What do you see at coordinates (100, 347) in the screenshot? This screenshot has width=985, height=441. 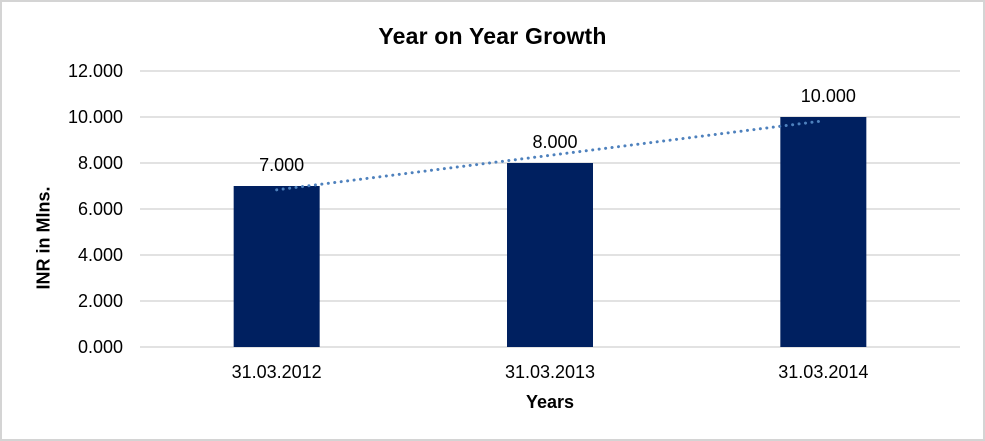 I see `y-tick-label: 0.000` at bounding box center [100, 347].